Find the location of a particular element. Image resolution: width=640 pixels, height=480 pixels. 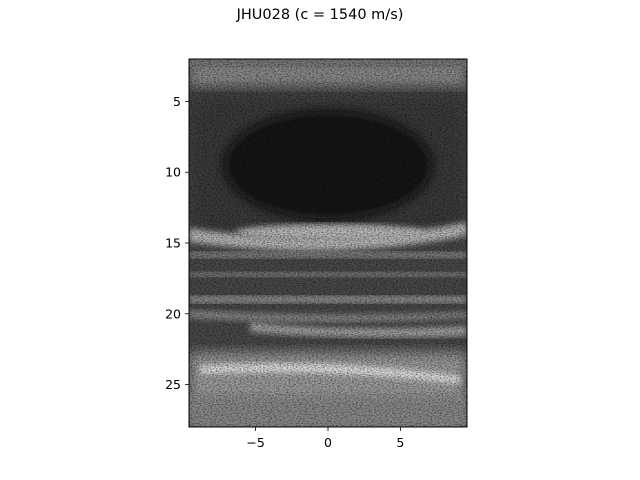

y-tick-label: 20 is located at coordinates (173, 313).